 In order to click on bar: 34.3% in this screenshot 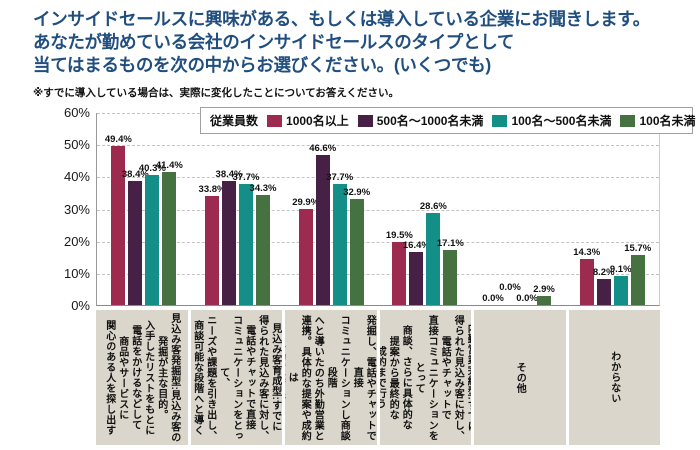, I will do `click(263, 244)`.